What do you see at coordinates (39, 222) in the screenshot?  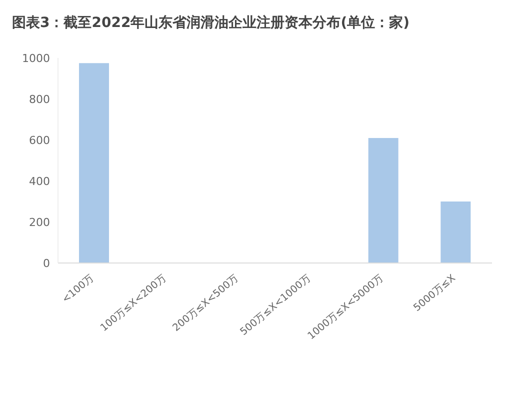 I see `y-tick-label: 200` at bounding box center [39, 222].